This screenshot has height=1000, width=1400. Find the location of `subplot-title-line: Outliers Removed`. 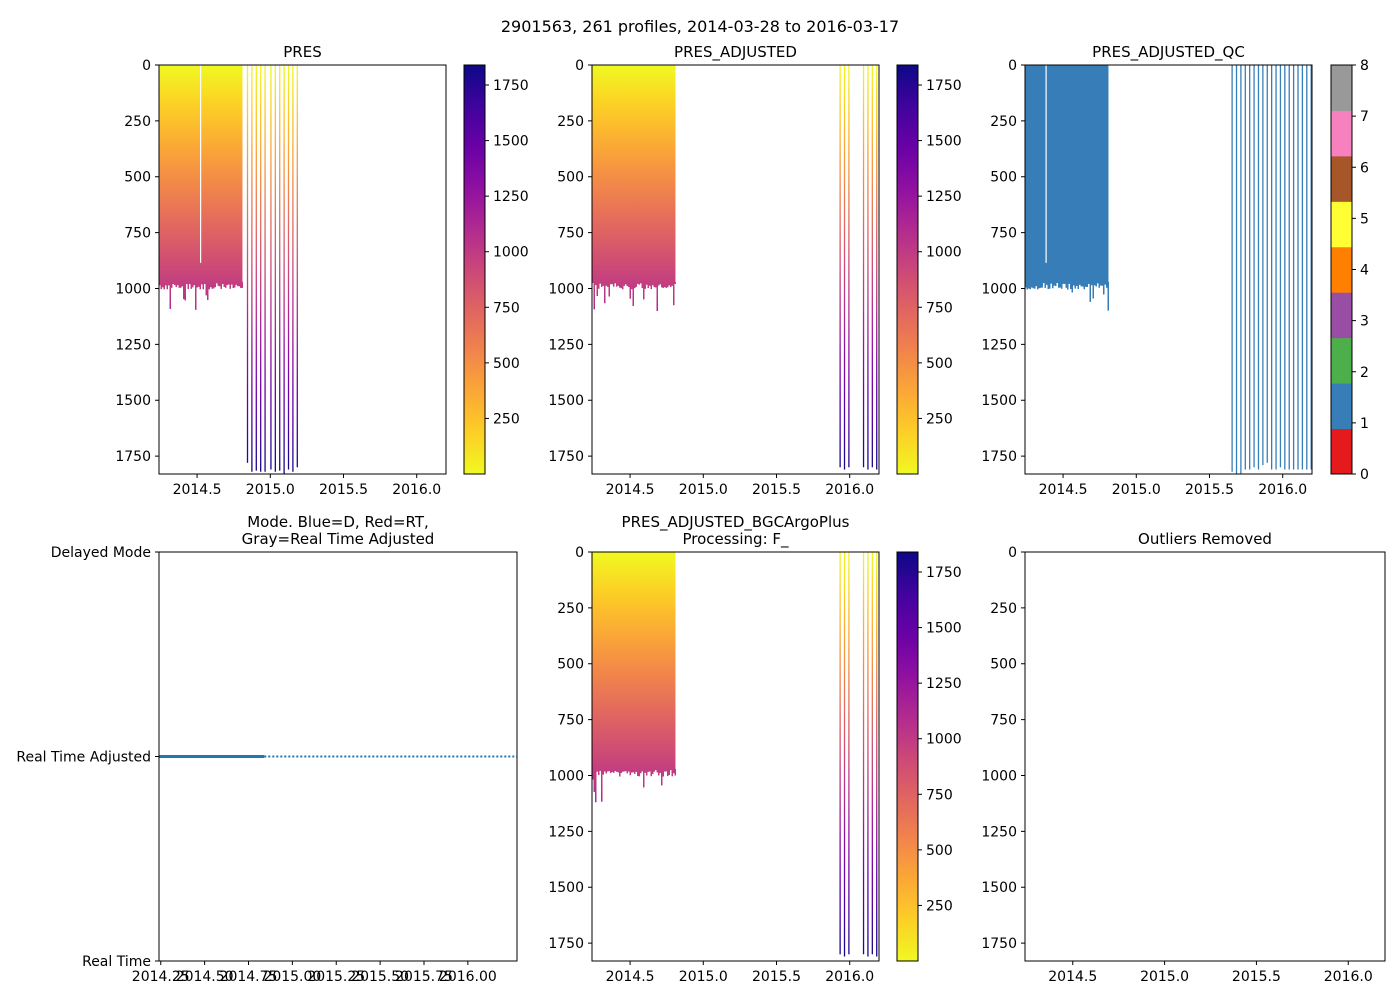

subplot-title-line: Outliers Removed is located at coordinates (1205, 539).